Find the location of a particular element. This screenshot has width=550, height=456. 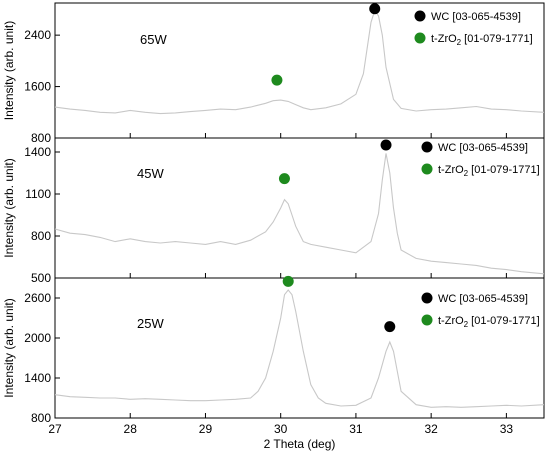

x-tick-label: 27 is located at coordinates (55, 429).